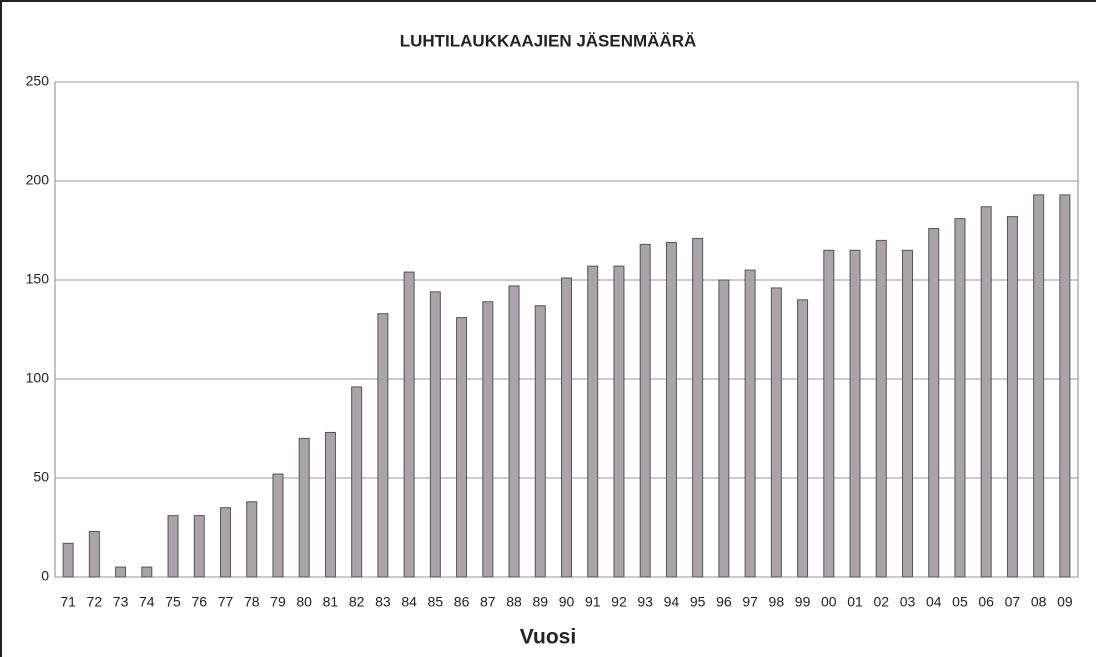 The width and height of the screenshot is (1096, 657). What do you see at coordinates (986, 602) in the screenshot?
I see `x-tick-label: 06` at bounding box center [986, 602].